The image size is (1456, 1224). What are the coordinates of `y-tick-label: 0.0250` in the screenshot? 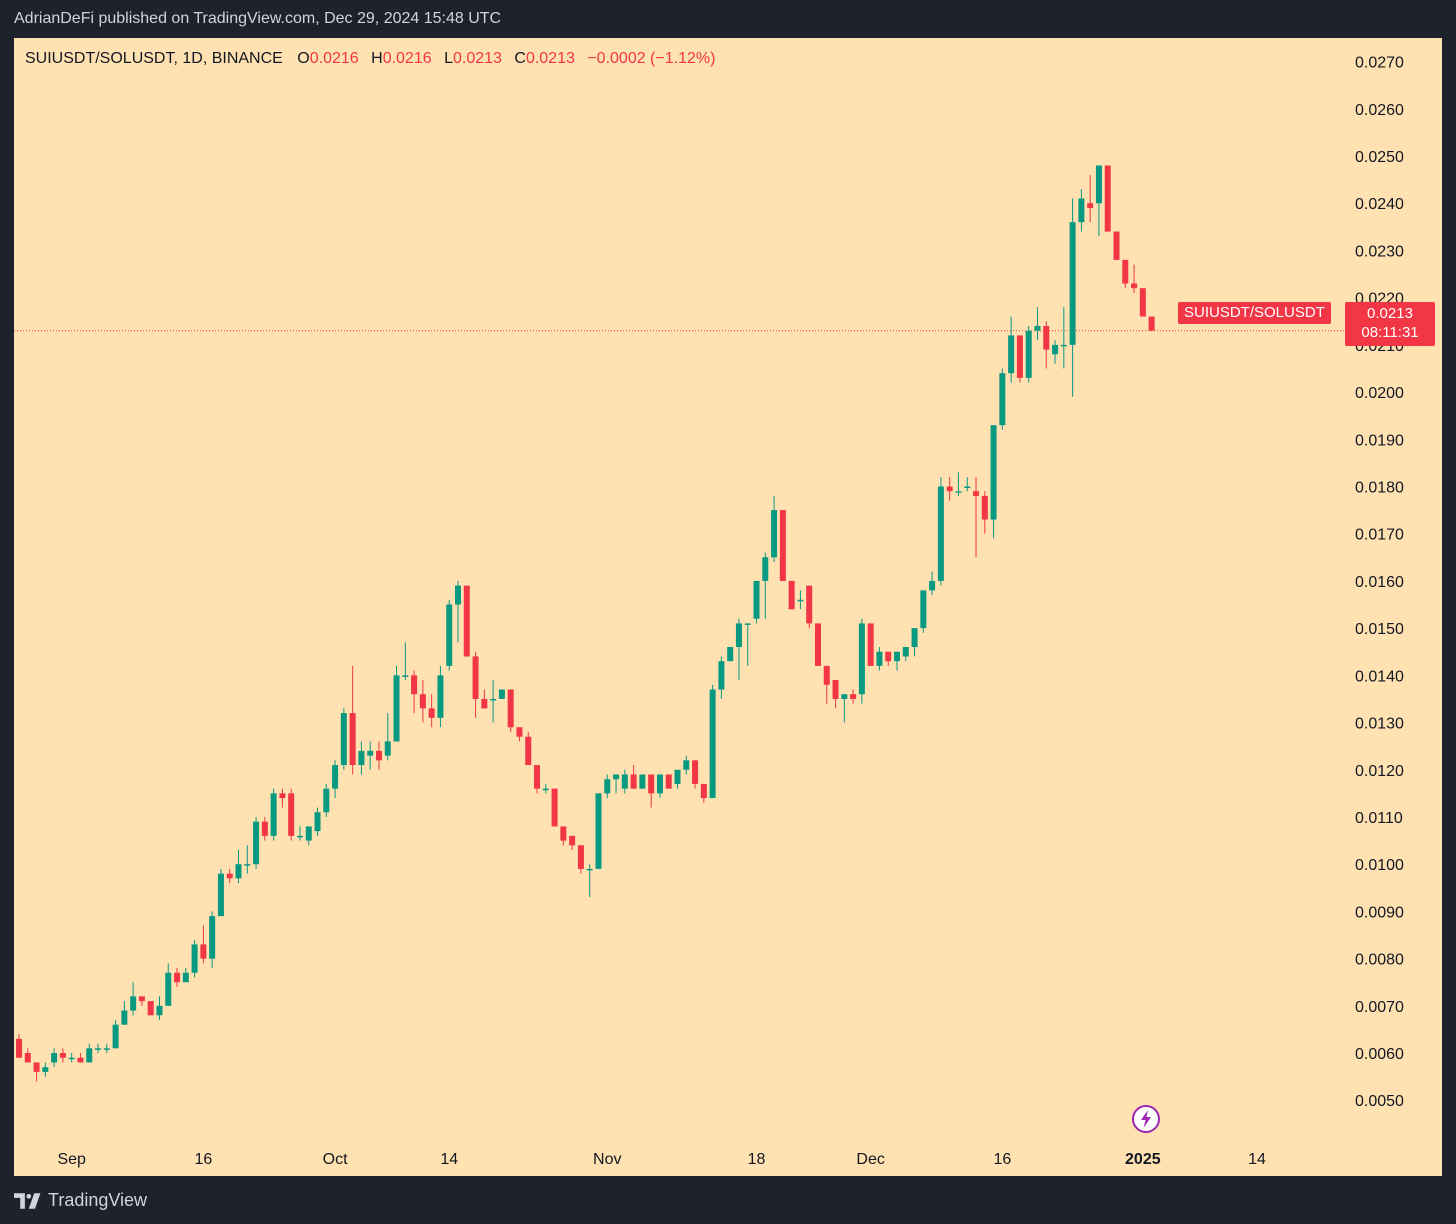 It's located at (1379, 157).